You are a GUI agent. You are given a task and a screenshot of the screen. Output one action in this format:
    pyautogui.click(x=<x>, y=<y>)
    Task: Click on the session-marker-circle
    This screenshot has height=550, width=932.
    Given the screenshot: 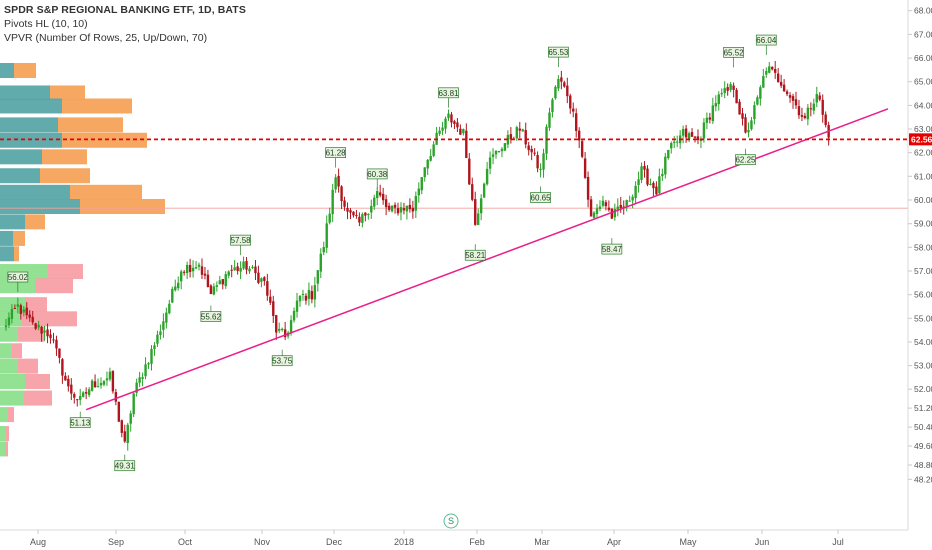 What is the action you would take?
    pyautogui.click(x=451, y=521)
    